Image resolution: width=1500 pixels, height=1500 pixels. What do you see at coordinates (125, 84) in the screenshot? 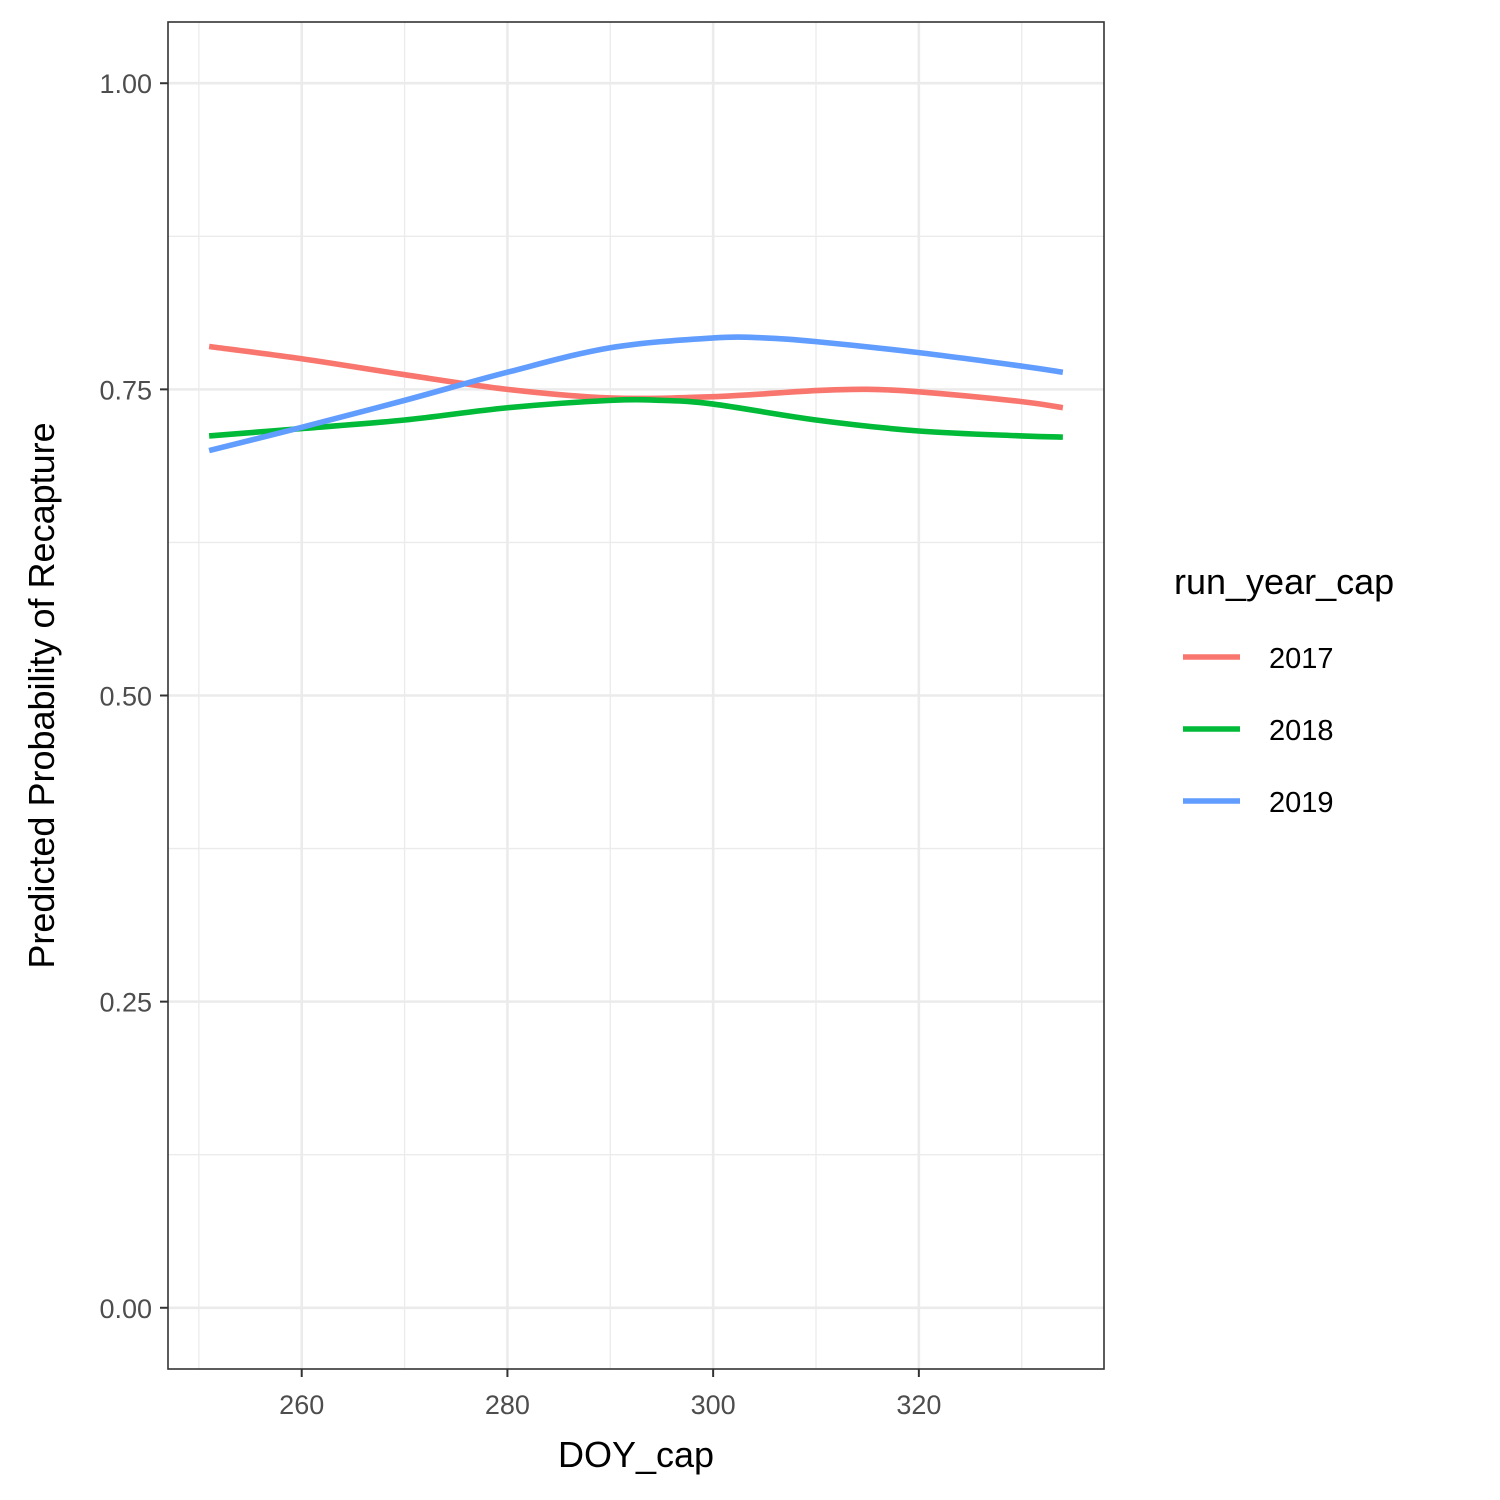
I see `y-tick-label: 1.00` at bounding box center [125, 84].